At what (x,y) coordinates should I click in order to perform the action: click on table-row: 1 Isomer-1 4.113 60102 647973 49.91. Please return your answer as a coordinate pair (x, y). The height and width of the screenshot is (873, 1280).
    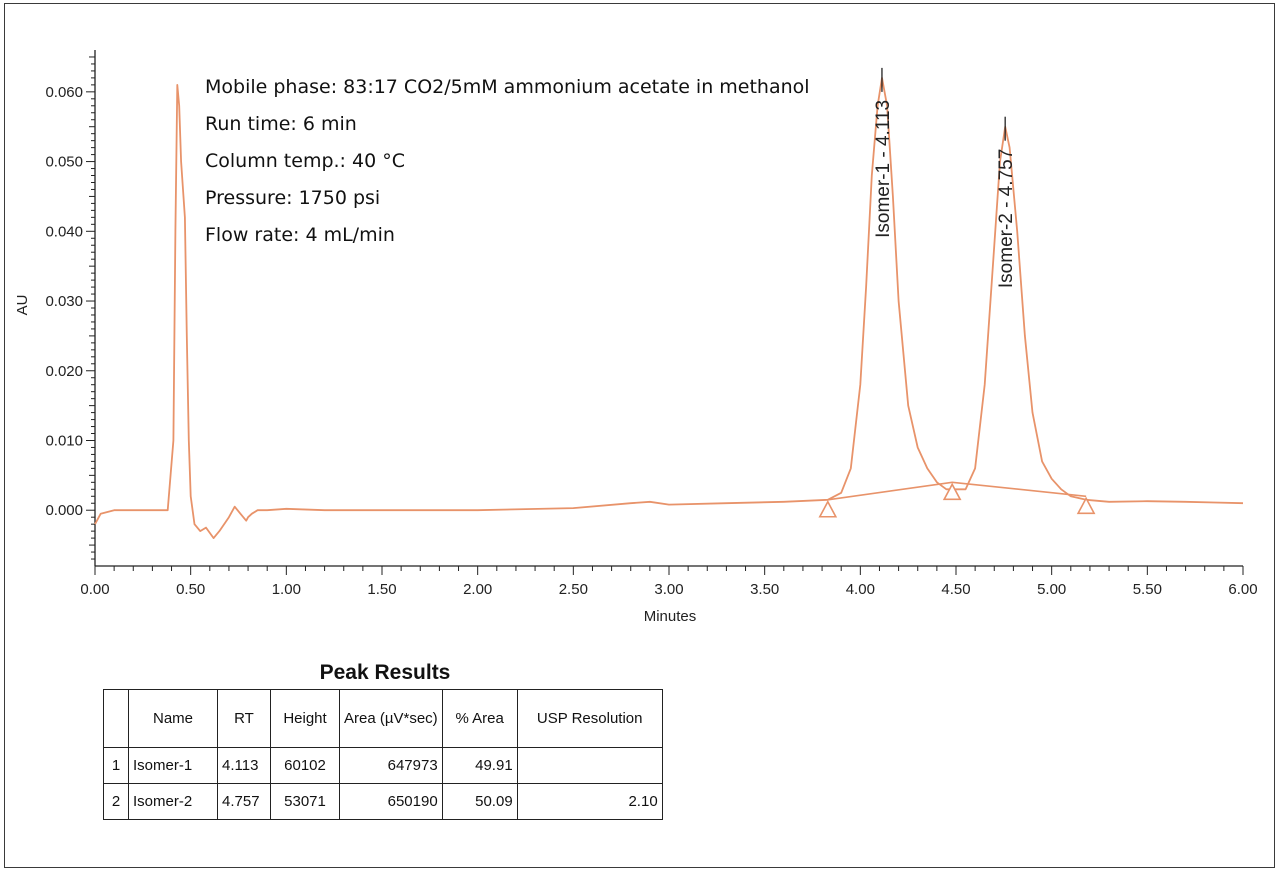
    Looking at the image, I should click on (383, 765).